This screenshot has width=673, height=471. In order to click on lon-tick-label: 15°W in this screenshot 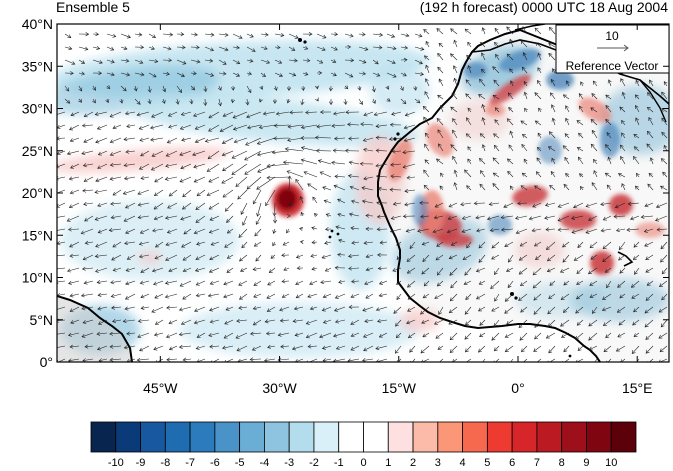, I will do `click(399, 388)`.